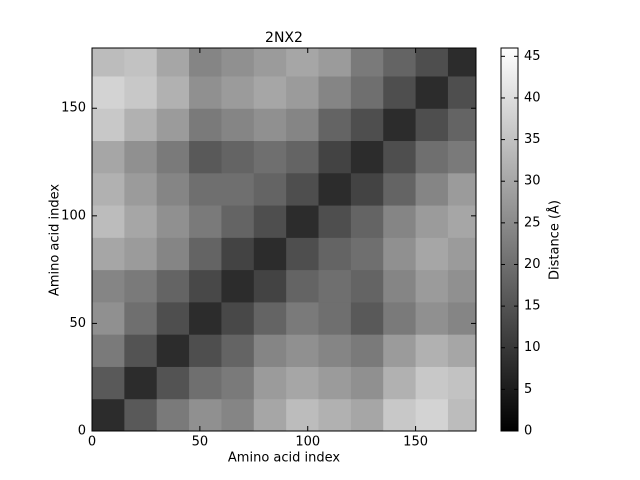  What do you see at coordinates (307, 442) in the screenshot?
I see `x-tick-label: 100` at bounding box center [307, 442].